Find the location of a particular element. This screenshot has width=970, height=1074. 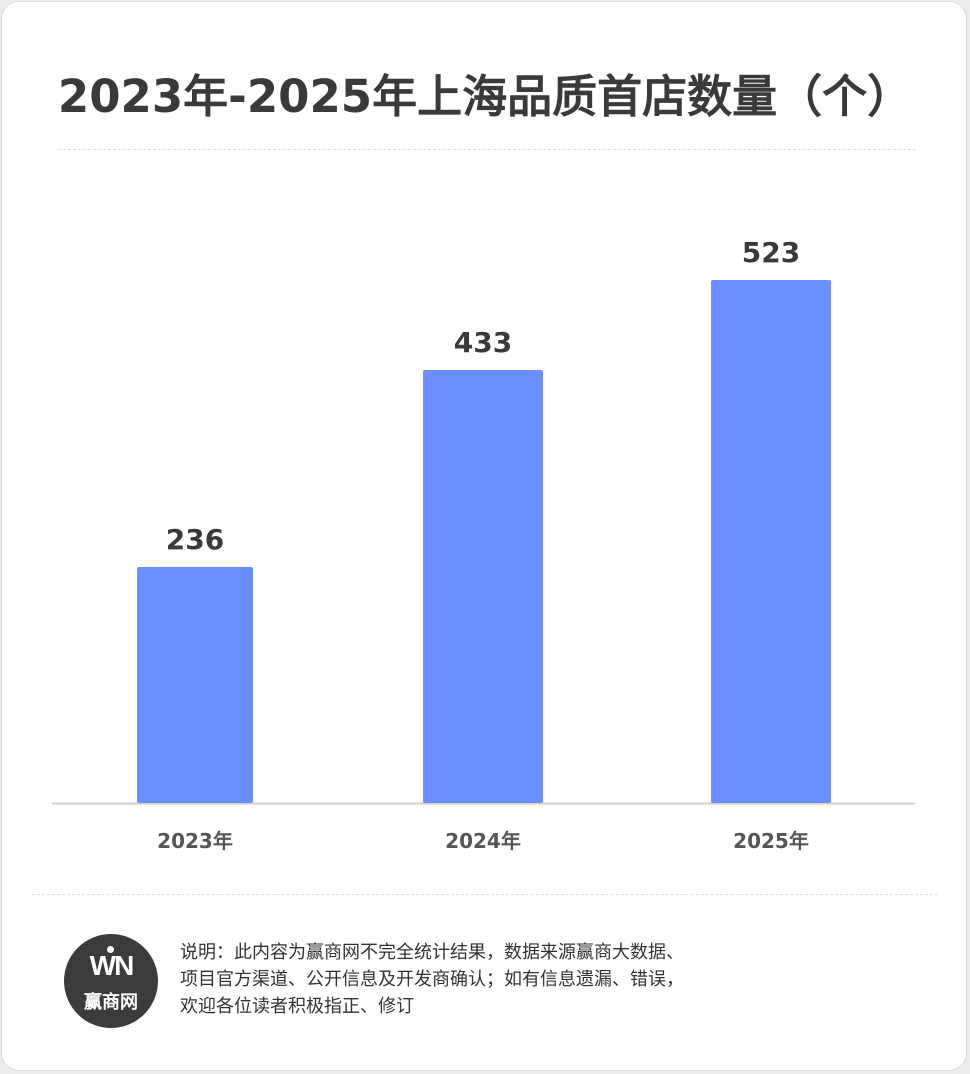

logo-mark: WN is located at coordinates (112, 965).